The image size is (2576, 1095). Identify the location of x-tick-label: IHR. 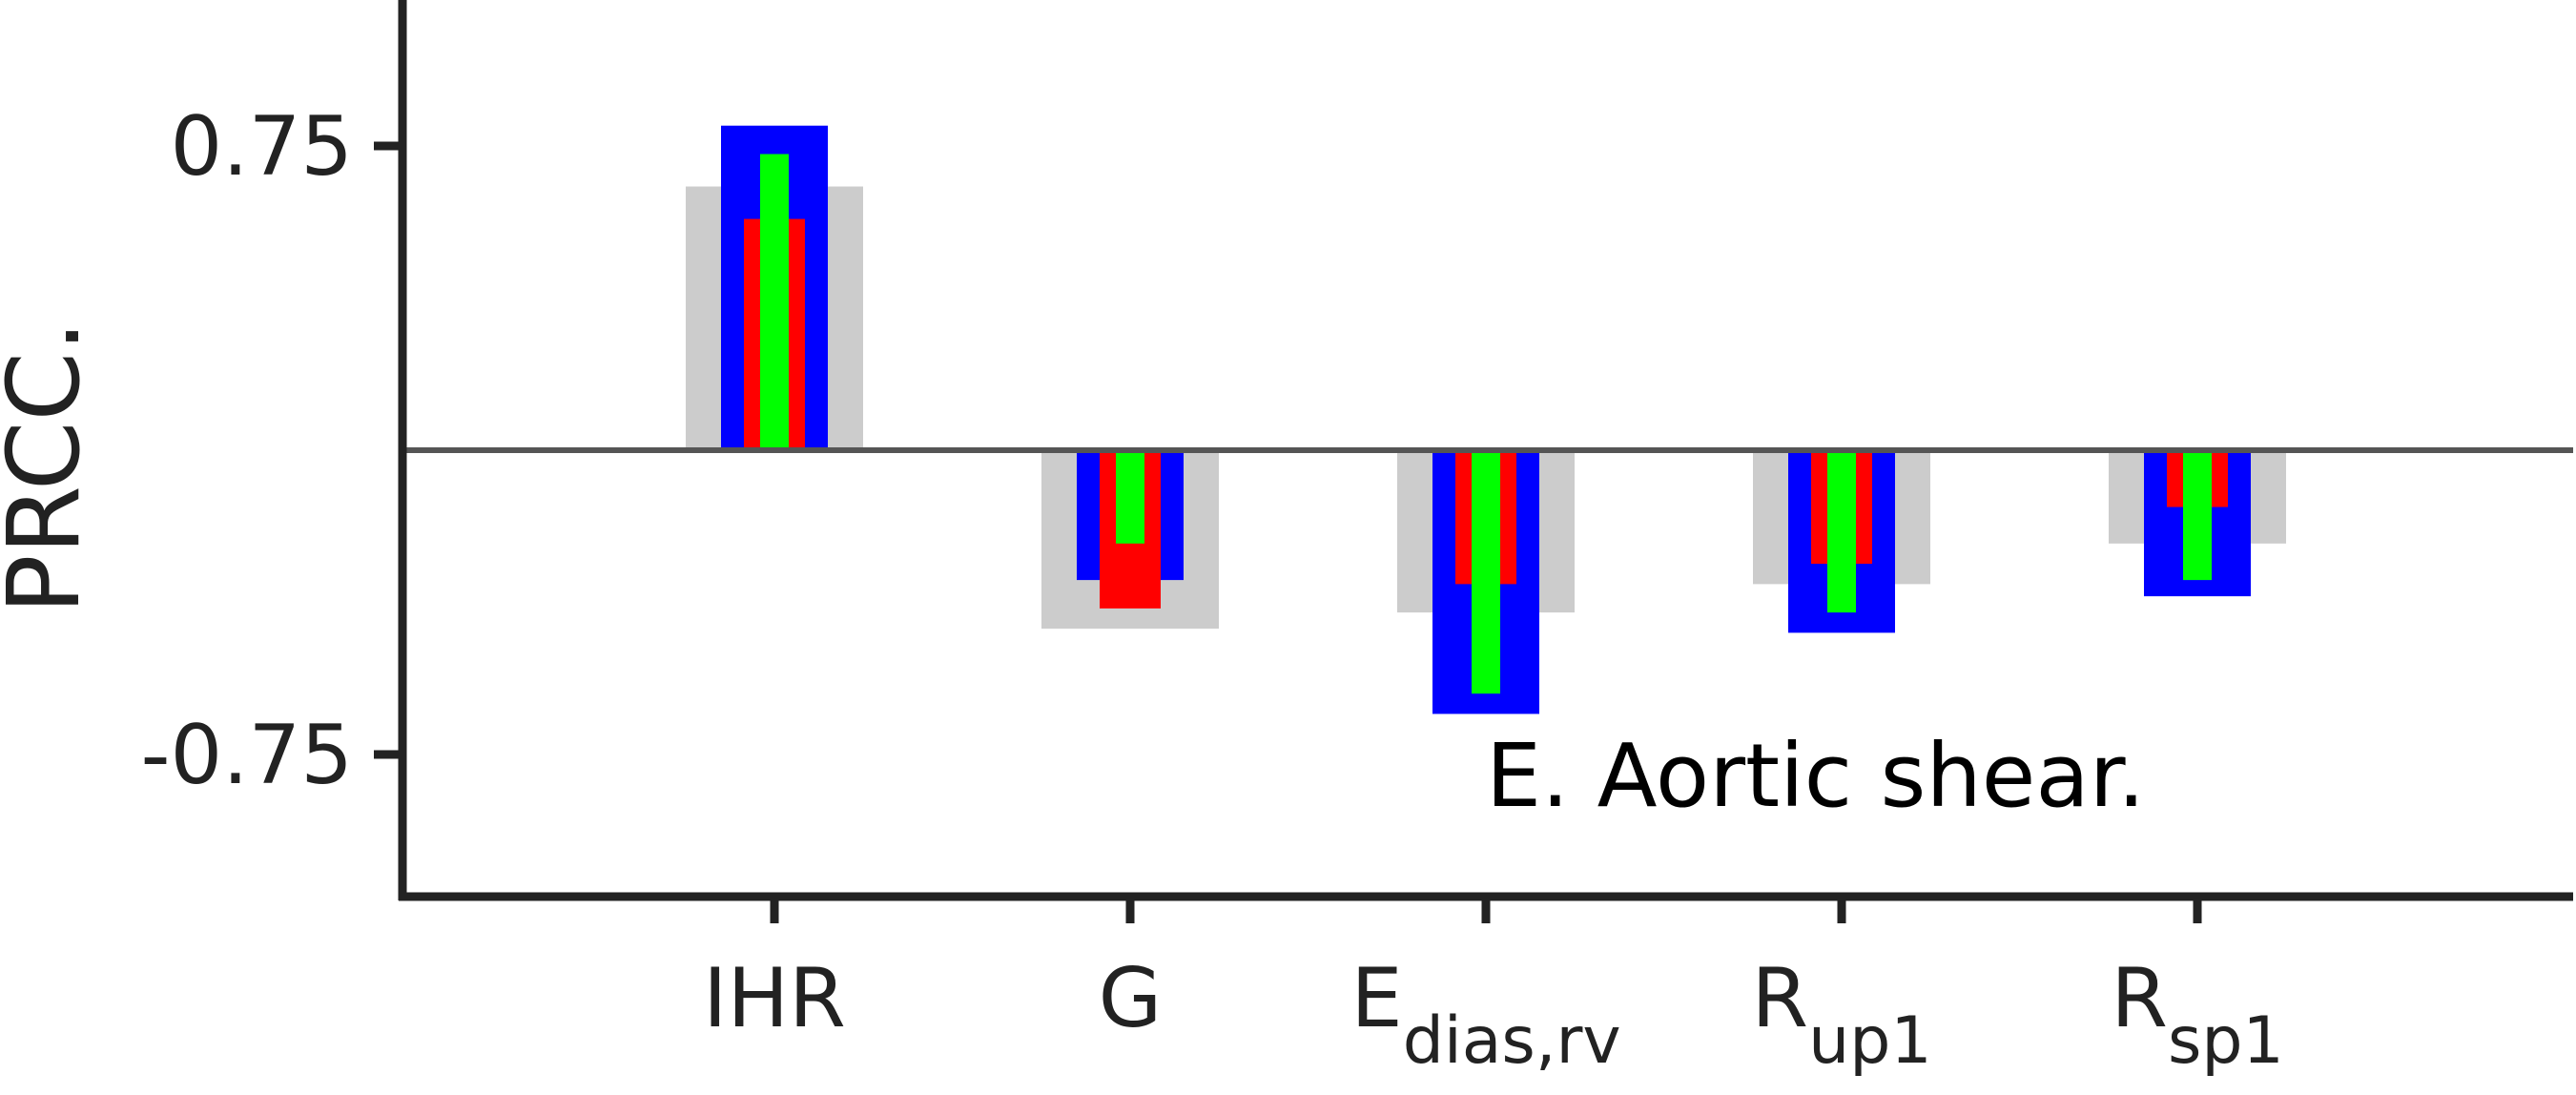
(774, 998).